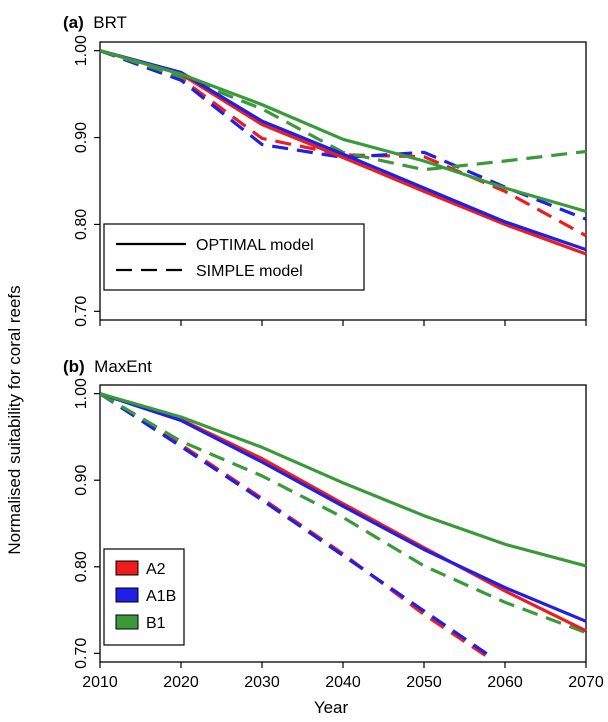 The image size is (608, 722). What do you see at coordinates (81, 50) in the screenshot?
I see `panel-1-y-tick-label: 1.00` at bounding box center [81, 50].